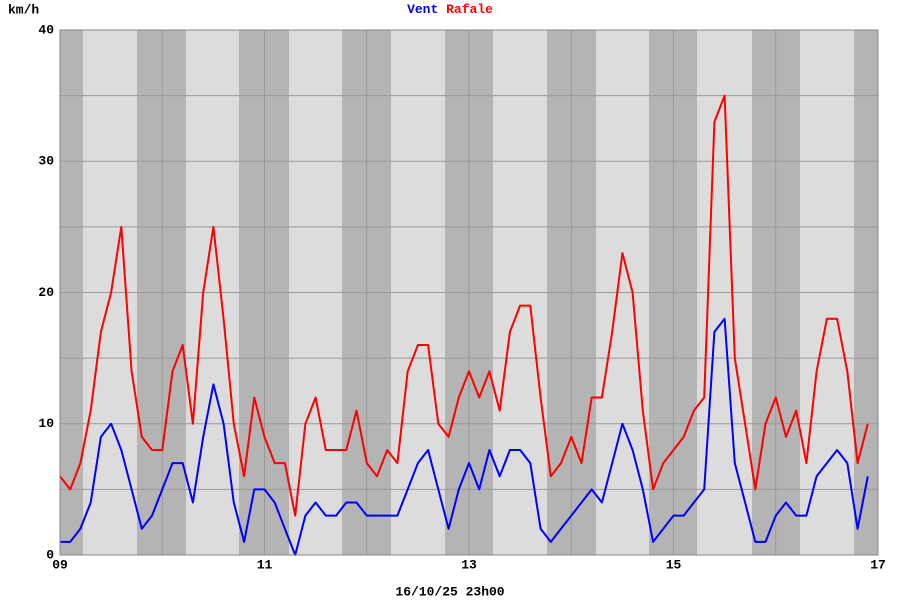 This screenshot has width=900, height=600. Describe the element at coordinates (23, 9) in the screenshot. I see `y-axis-label: km/h` at that location.